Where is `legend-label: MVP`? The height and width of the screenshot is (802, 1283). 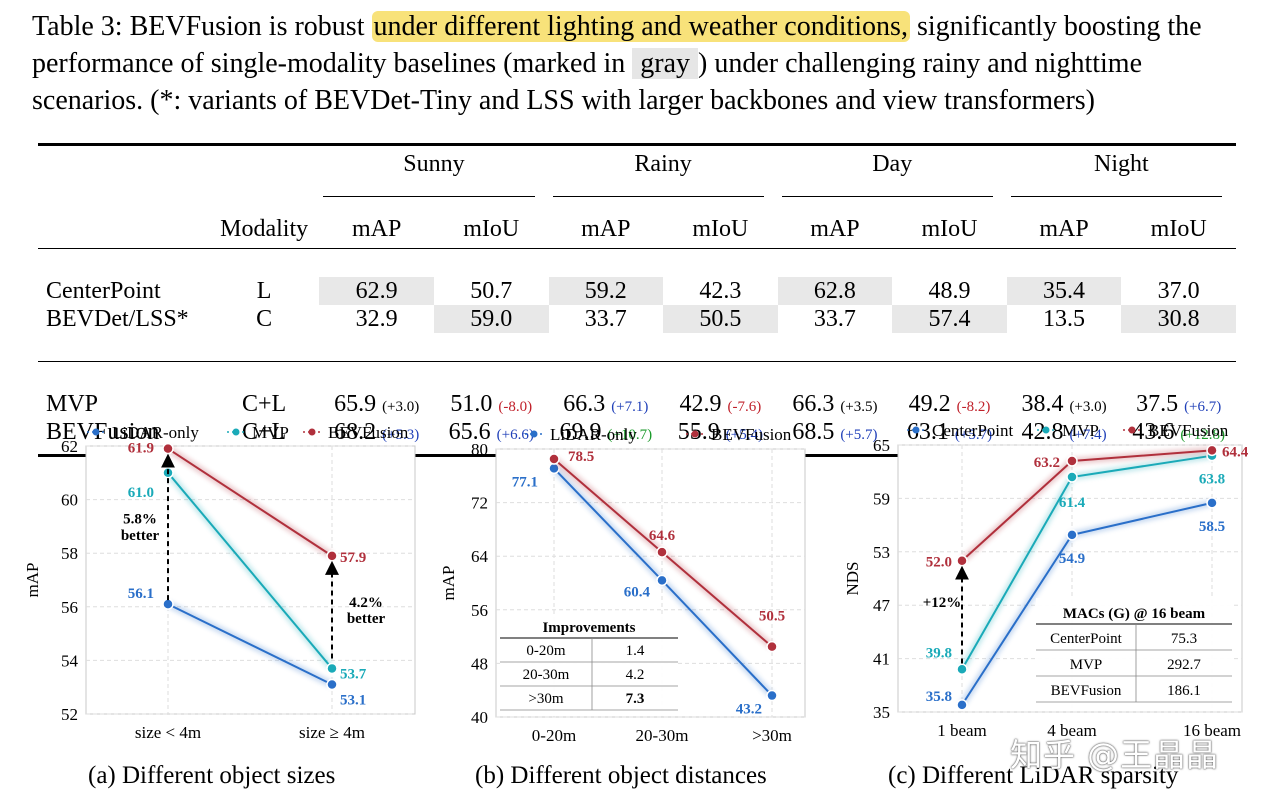 legend-label: MVP is located at coordinates (1080, 430).